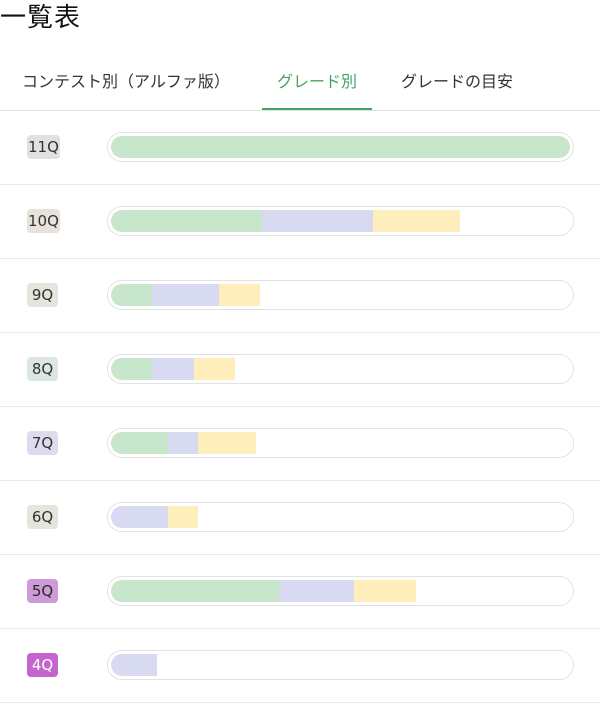 The width and height of the screenshot is (600, 703). I want to click on tab-by-contest: コンテスト別（アルファ版）, so click(126, 81).